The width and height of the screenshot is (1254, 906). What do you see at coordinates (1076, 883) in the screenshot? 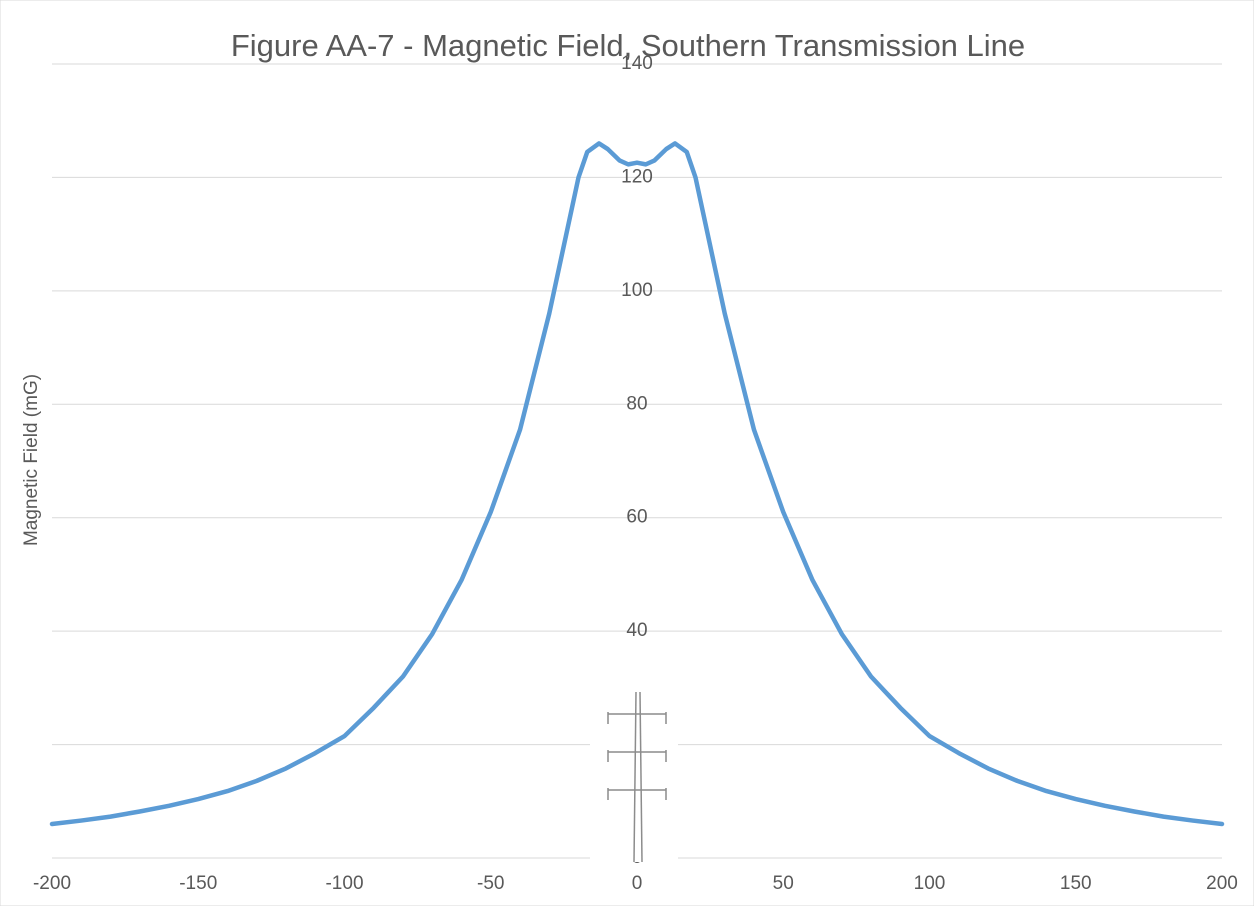
I see `x-tick-label: 150` at bounding box center [1076, 883].